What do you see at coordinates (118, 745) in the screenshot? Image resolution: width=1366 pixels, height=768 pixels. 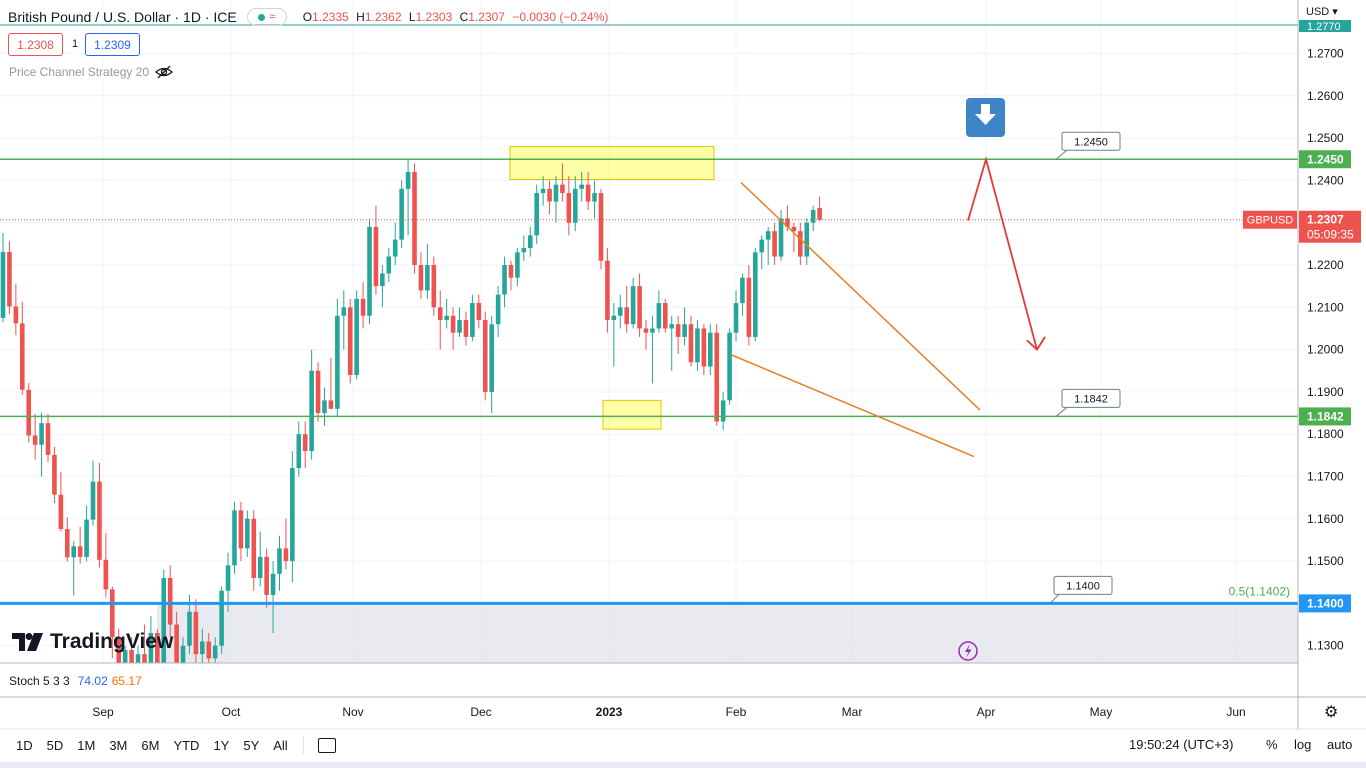 I see `timeframe-3m: 3M` at bounding box center [118, 745].